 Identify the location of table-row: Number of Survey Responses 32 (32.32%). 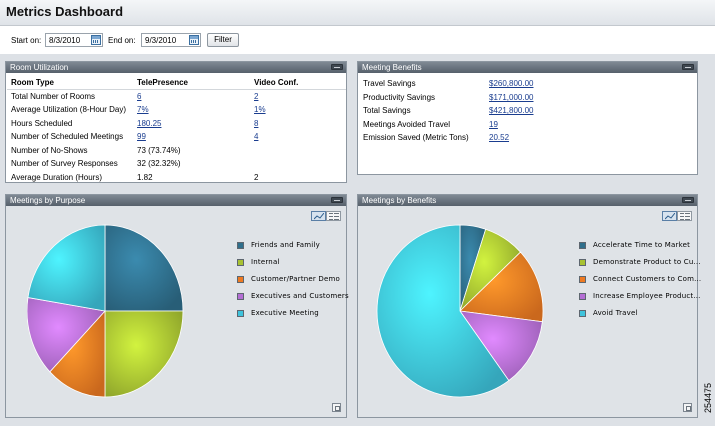
(176, 164).